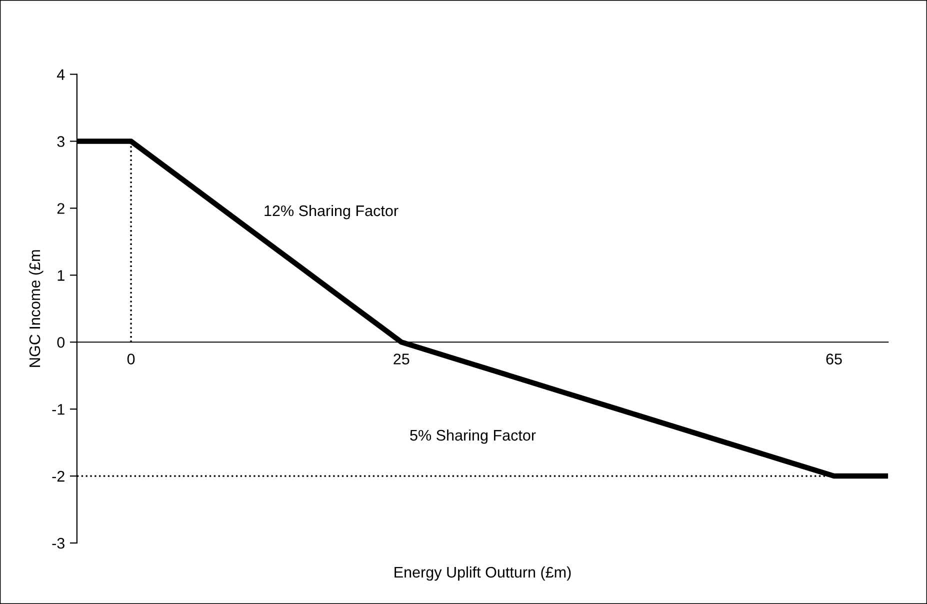  I want to click on annotation: 12% Sharing Factor, so click(331, 212).